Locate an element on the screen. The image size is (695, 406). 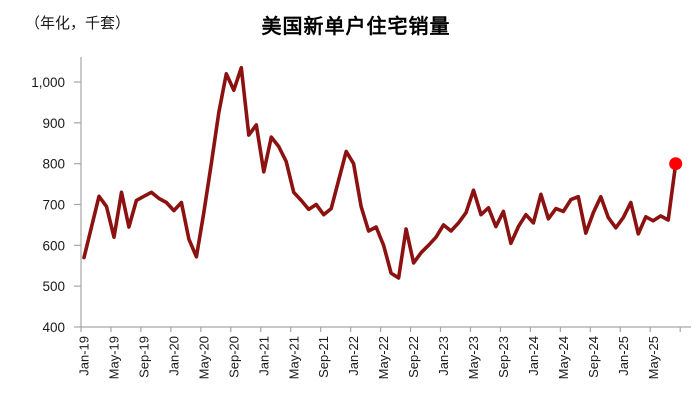
y-tick-label: 700 is located at coordinates (53, 205).